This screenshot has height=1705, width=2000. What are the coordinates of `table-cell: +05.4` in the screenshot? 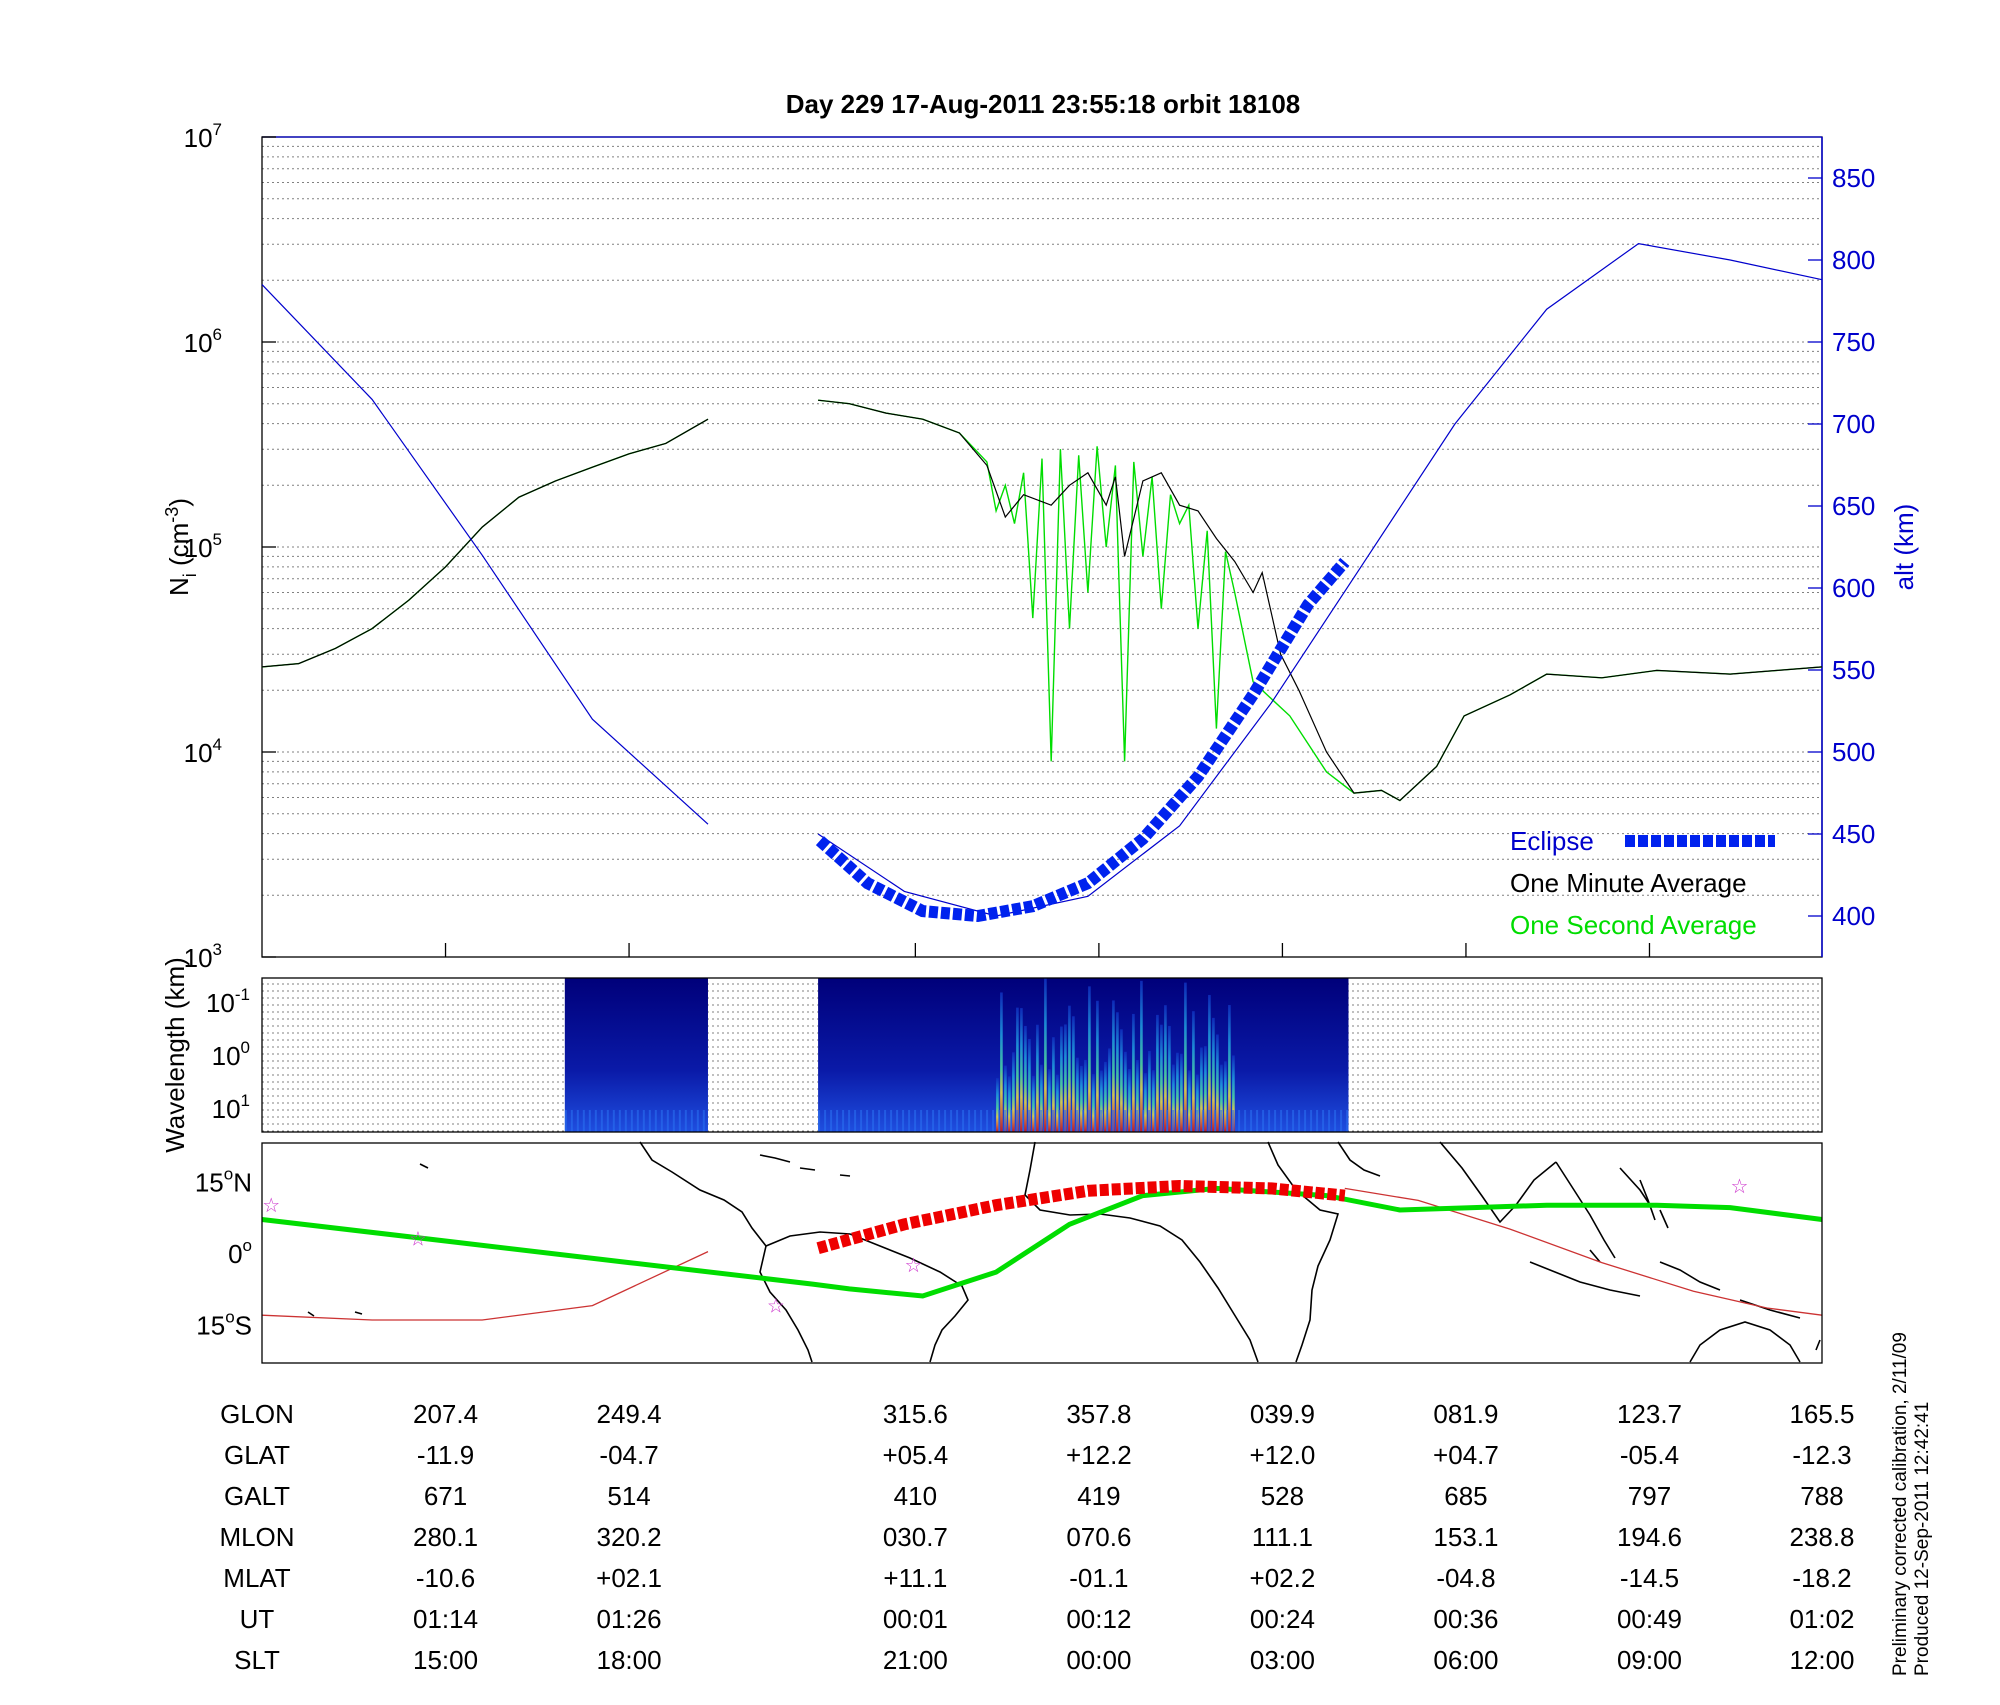 It's located at (915, 1455).